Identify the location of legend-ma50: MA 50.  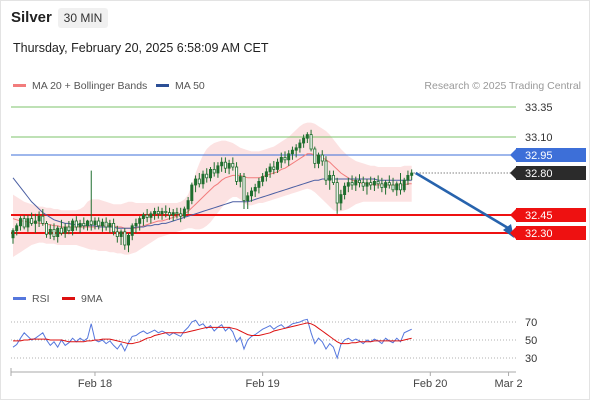
(180, 86).